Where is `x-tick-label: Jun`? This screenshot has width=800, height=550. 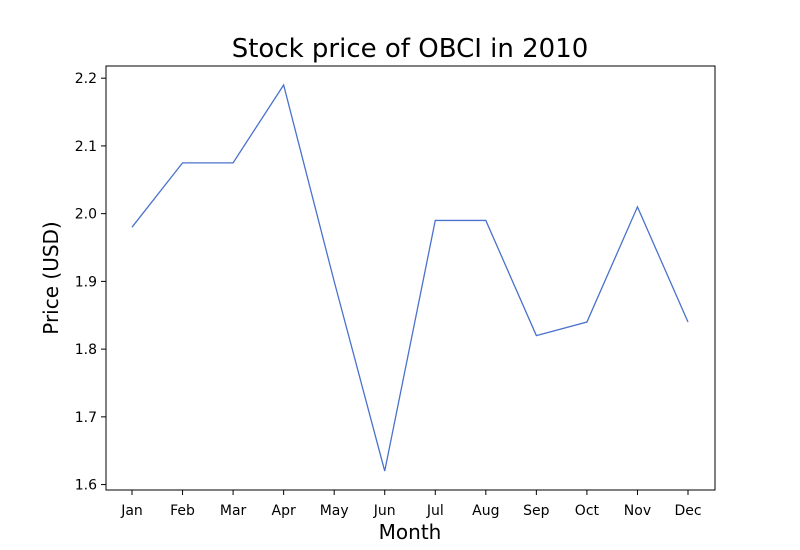
x-tick-label: Jun is located at coordinates (384, 511).